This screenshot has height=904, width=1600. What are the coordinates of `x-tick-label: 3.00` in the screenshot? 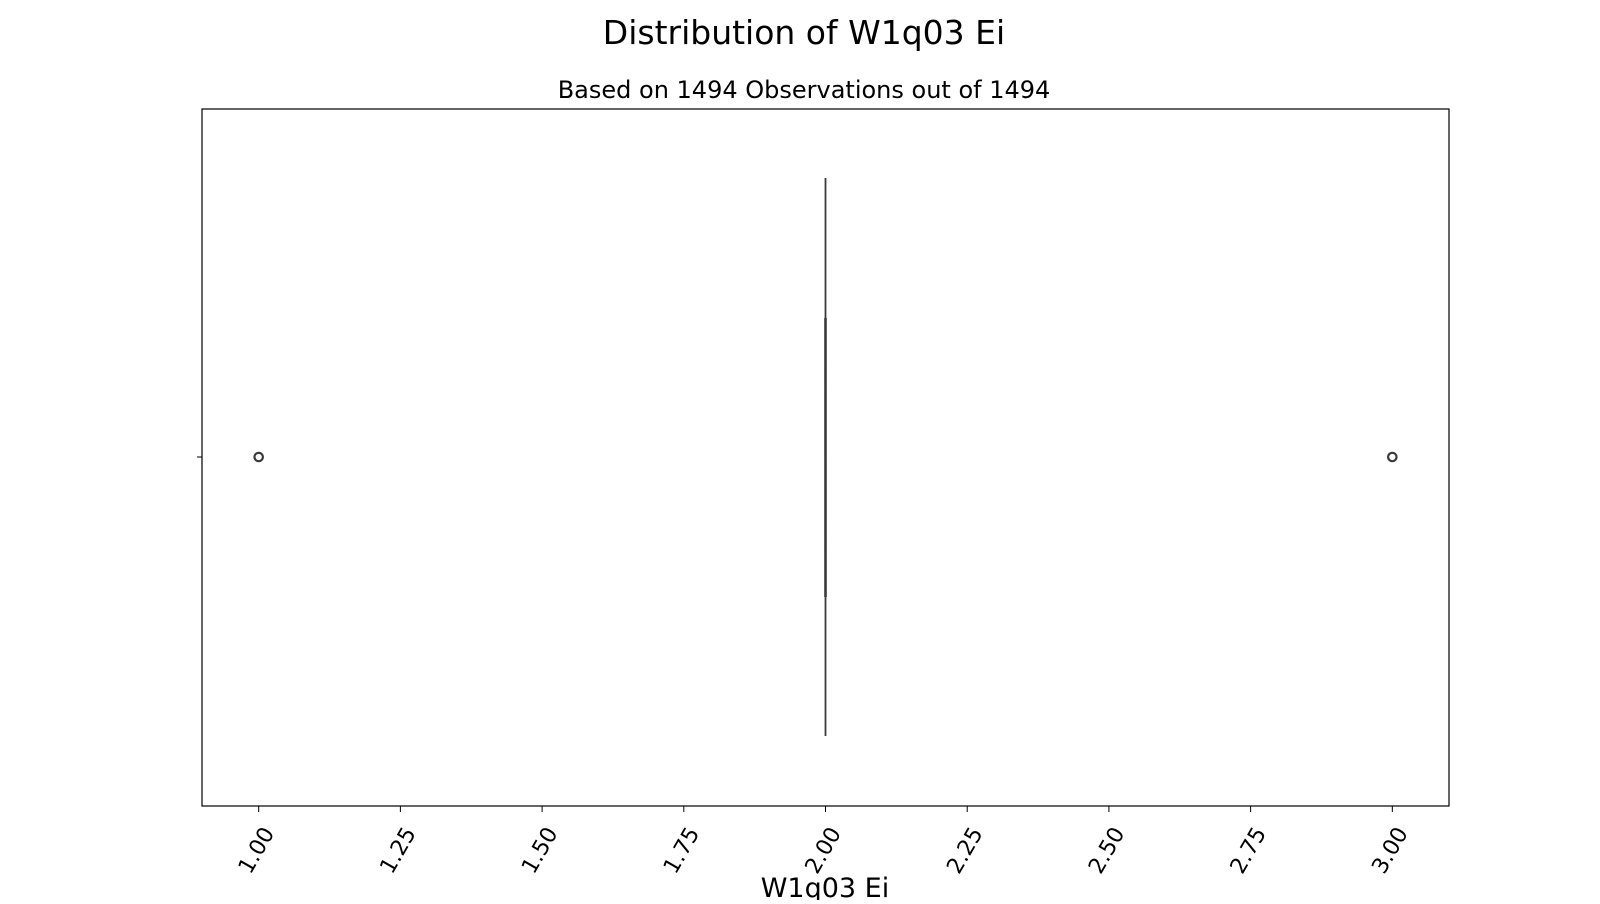 It's located at (1391, 850).